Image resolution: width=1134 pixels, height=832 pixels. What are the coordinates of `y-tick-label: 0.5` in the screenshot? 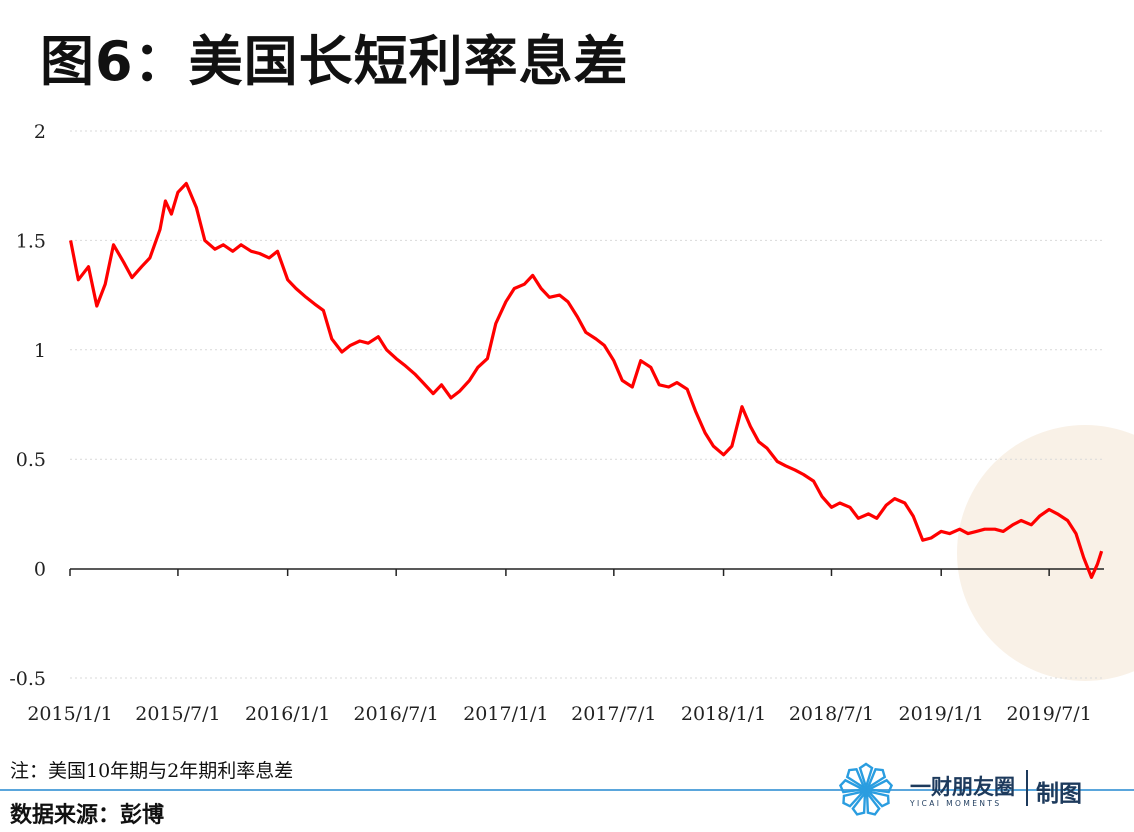 It's located at (31, 460).